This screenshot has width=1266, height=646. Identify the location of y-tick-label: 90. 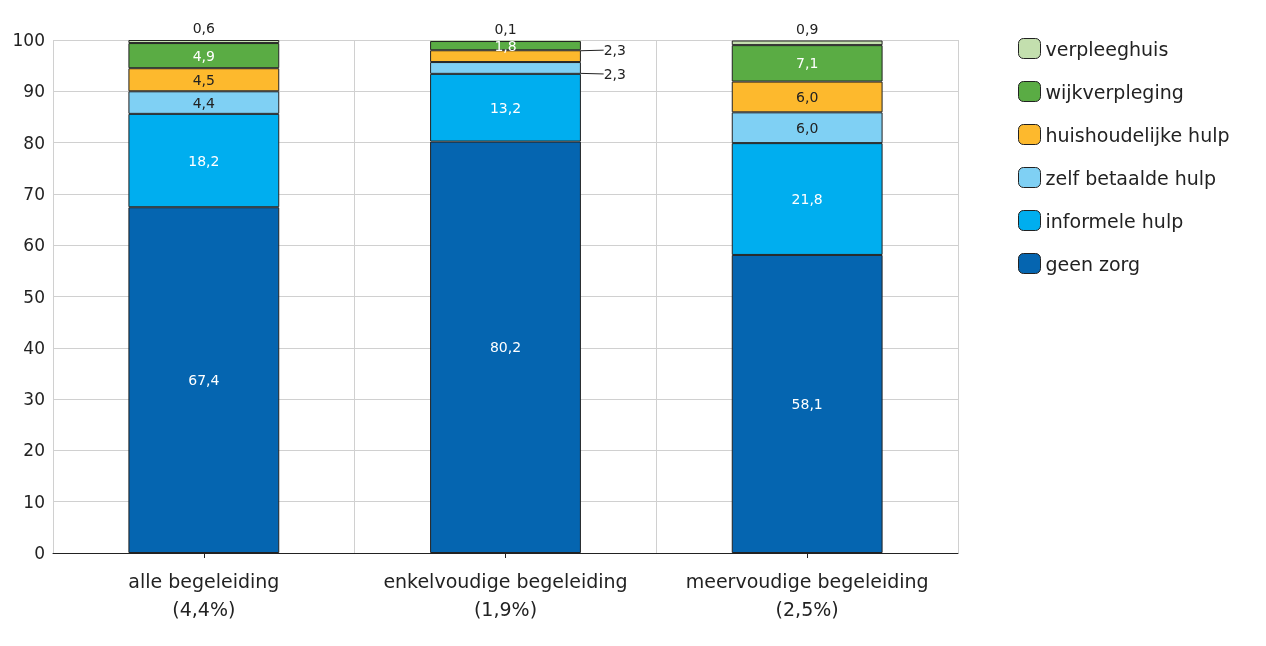
(34, 91).